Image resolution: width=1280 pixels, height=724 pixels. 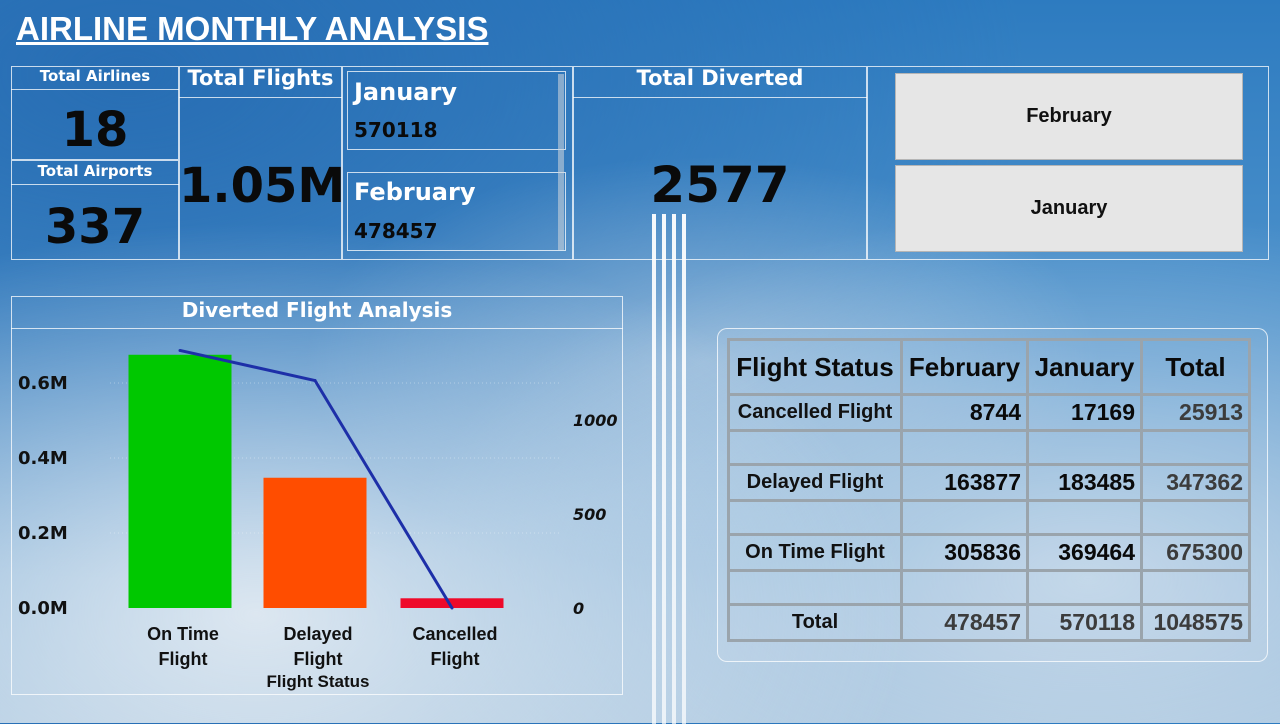 I want to click on x-tick-label: Cancelled, so click(x=454, y=634).